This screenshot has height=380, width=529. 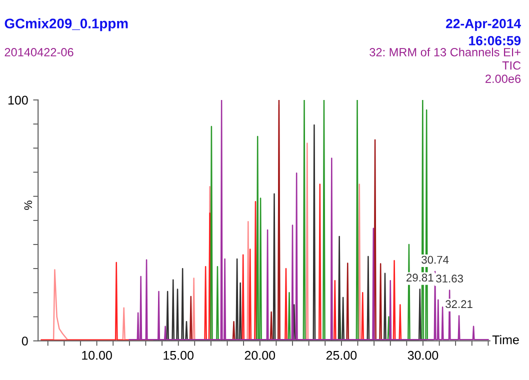 What do you see at coordinates (495, 41) in the screenshot?
I see `text: 16:06:59` at bounding box center [495, 41].